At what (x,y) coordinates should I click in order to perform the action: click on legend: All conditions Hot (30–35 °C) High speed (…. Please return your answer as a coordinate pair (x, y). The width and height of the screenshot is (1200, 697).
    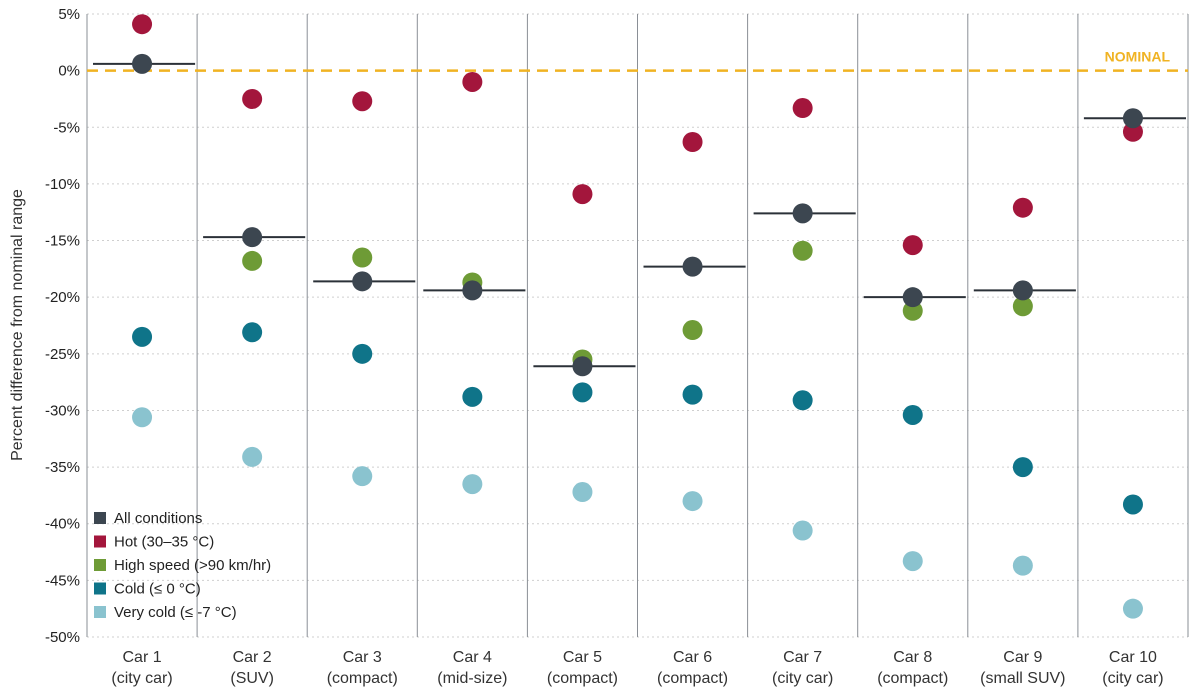
    Looking at the image, I should click on (182, 565).